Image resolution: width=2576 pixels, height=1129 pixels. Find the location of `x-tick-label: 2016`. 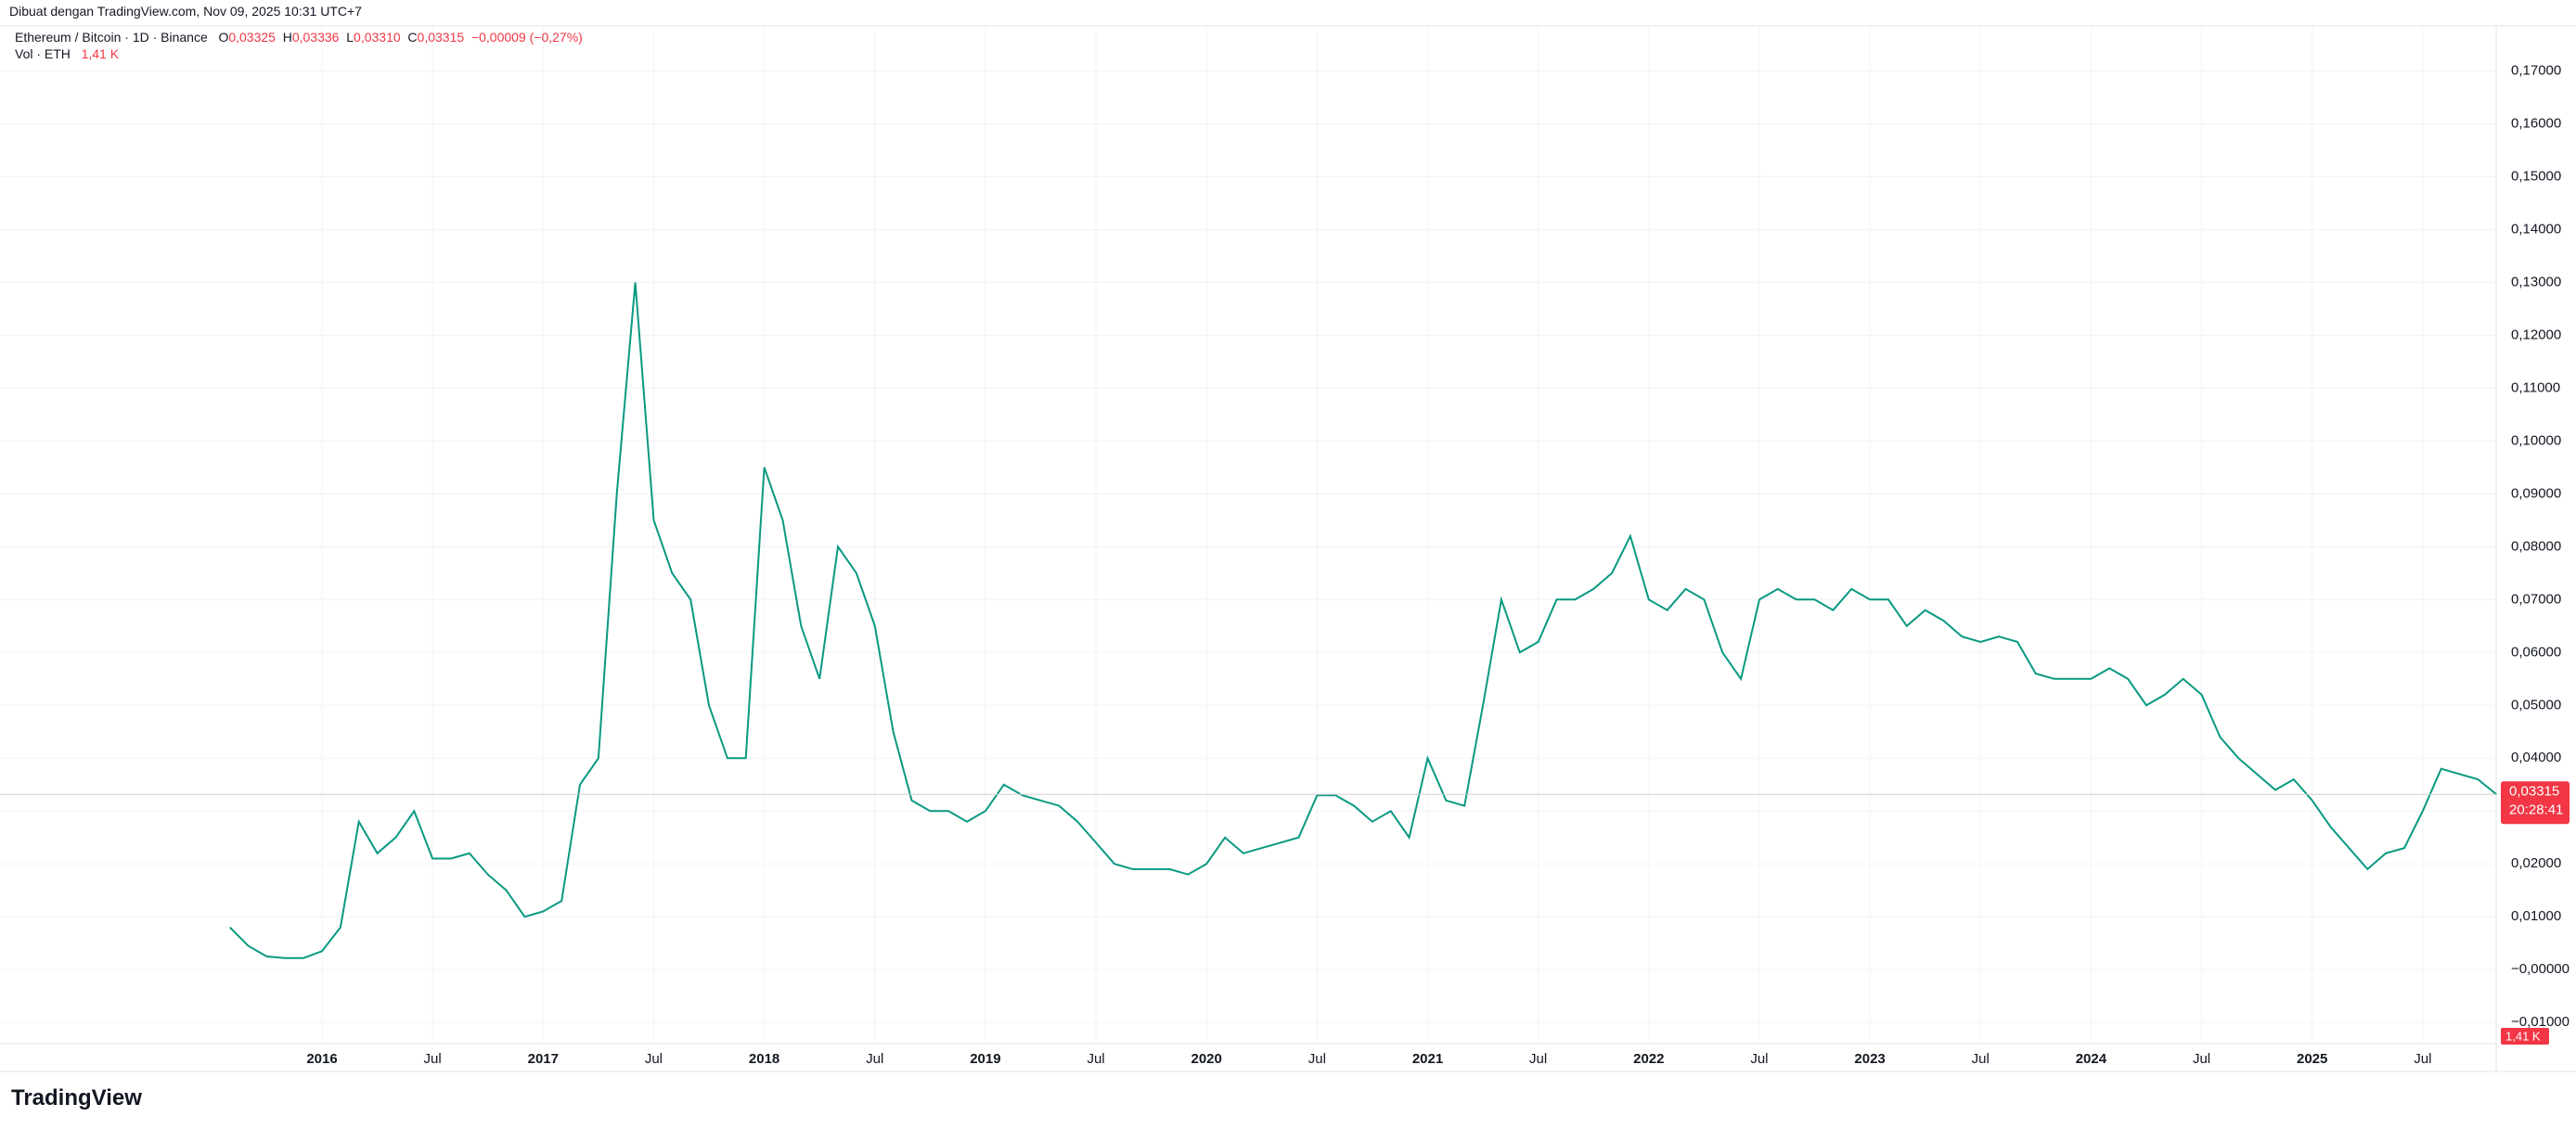

x-tick-label: 2016 is located at coordinates (321, 1059).